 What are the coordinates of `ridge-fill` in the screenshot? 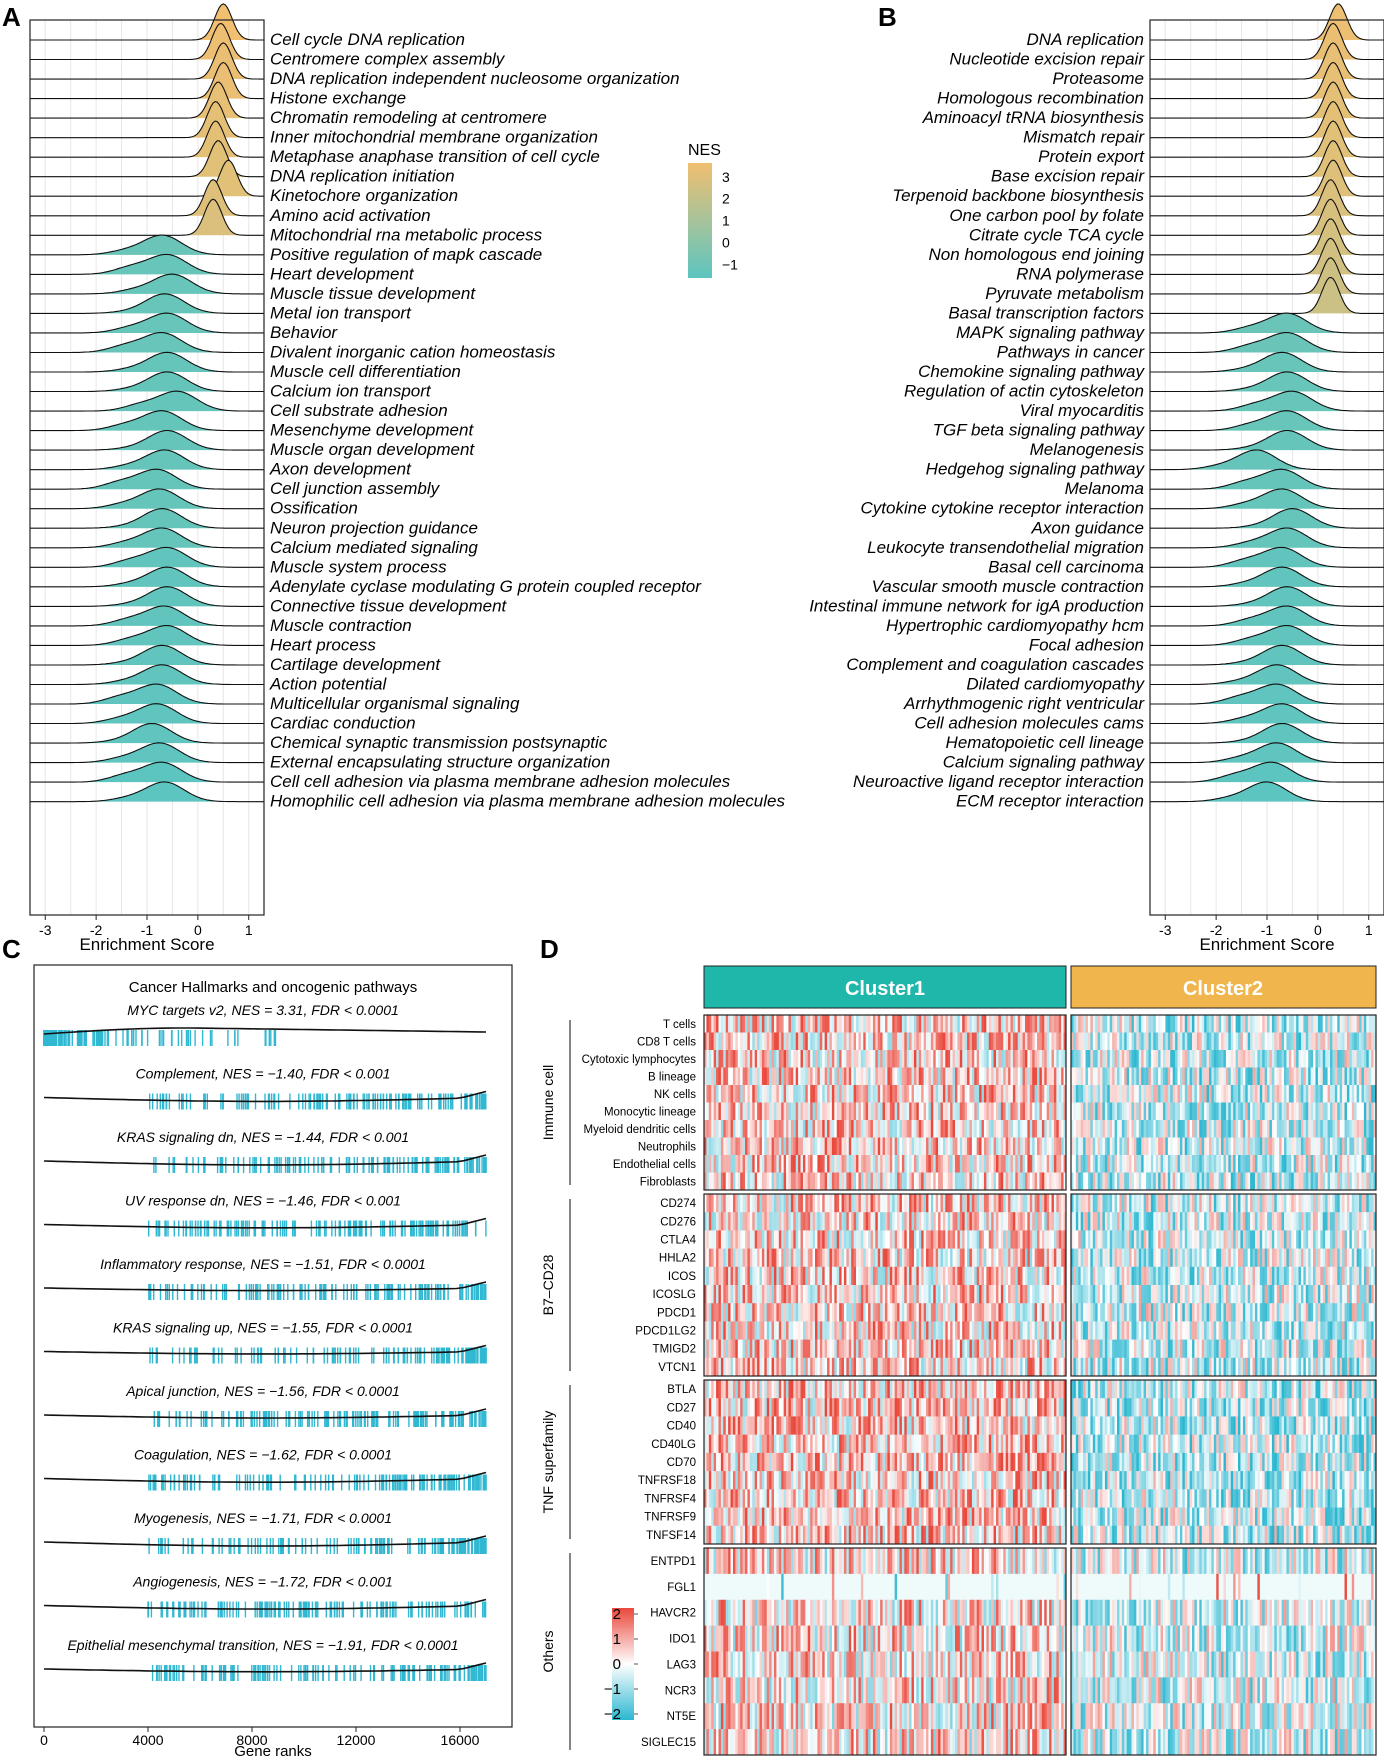 It's located at (147, 752).